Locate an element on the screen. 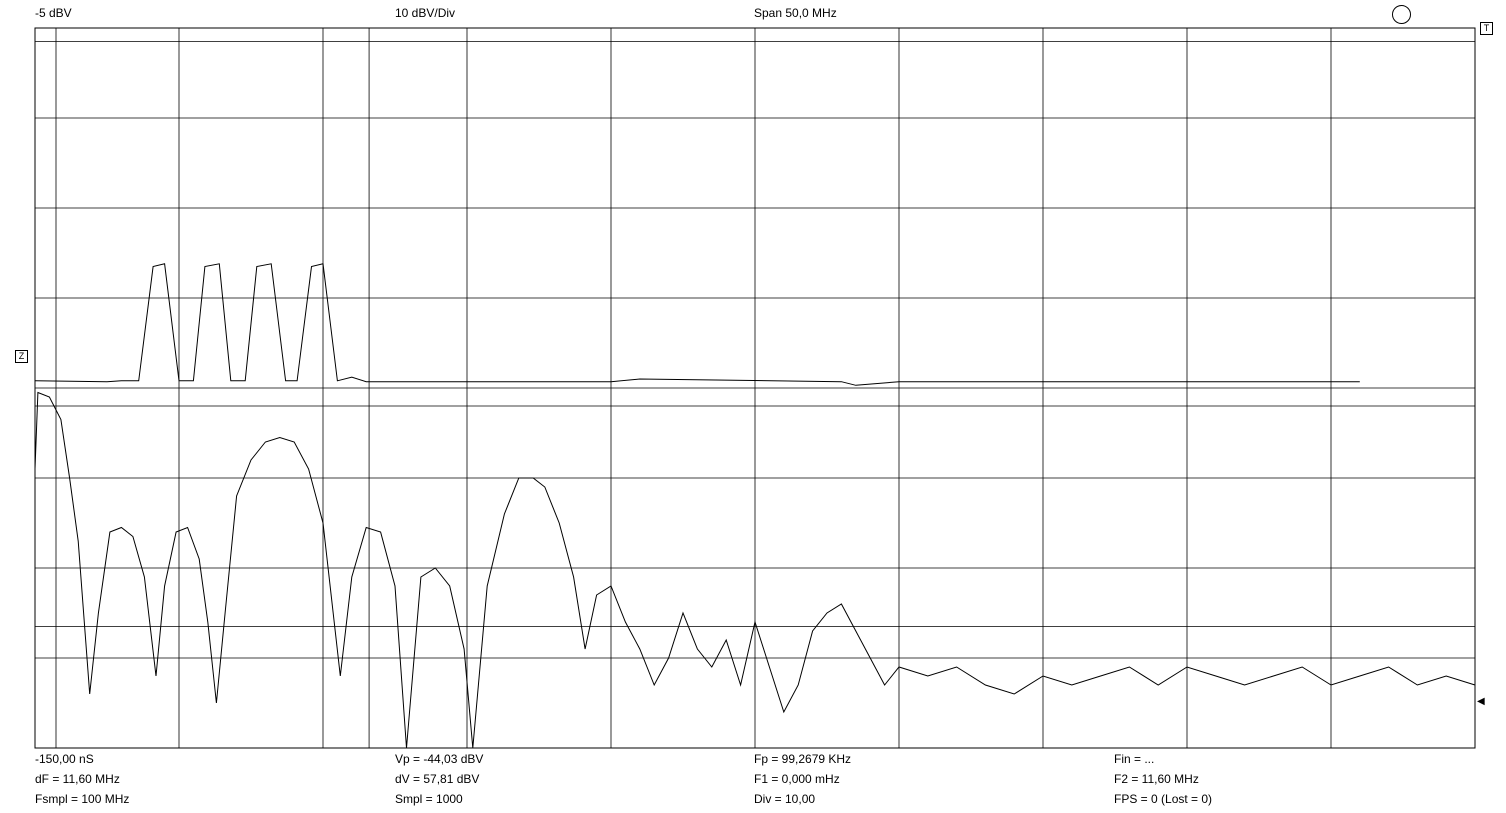 The image size is (1506, 813). cursor-f2: F2 = 11,60 MHz is located at coordinates (1156, 779).